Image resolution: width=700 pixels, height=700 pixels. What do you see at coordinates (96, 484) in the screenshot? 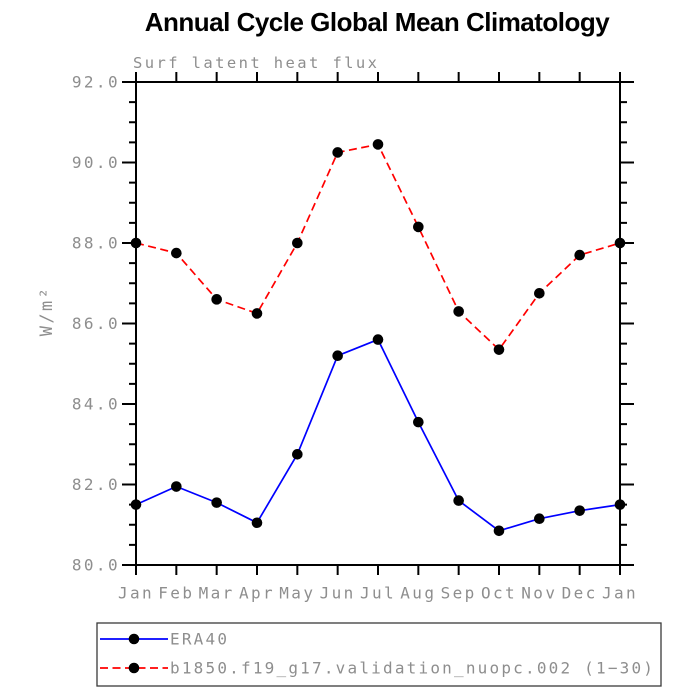
I see `y-tick-label: 82.0` at bounding box center [96, 484].